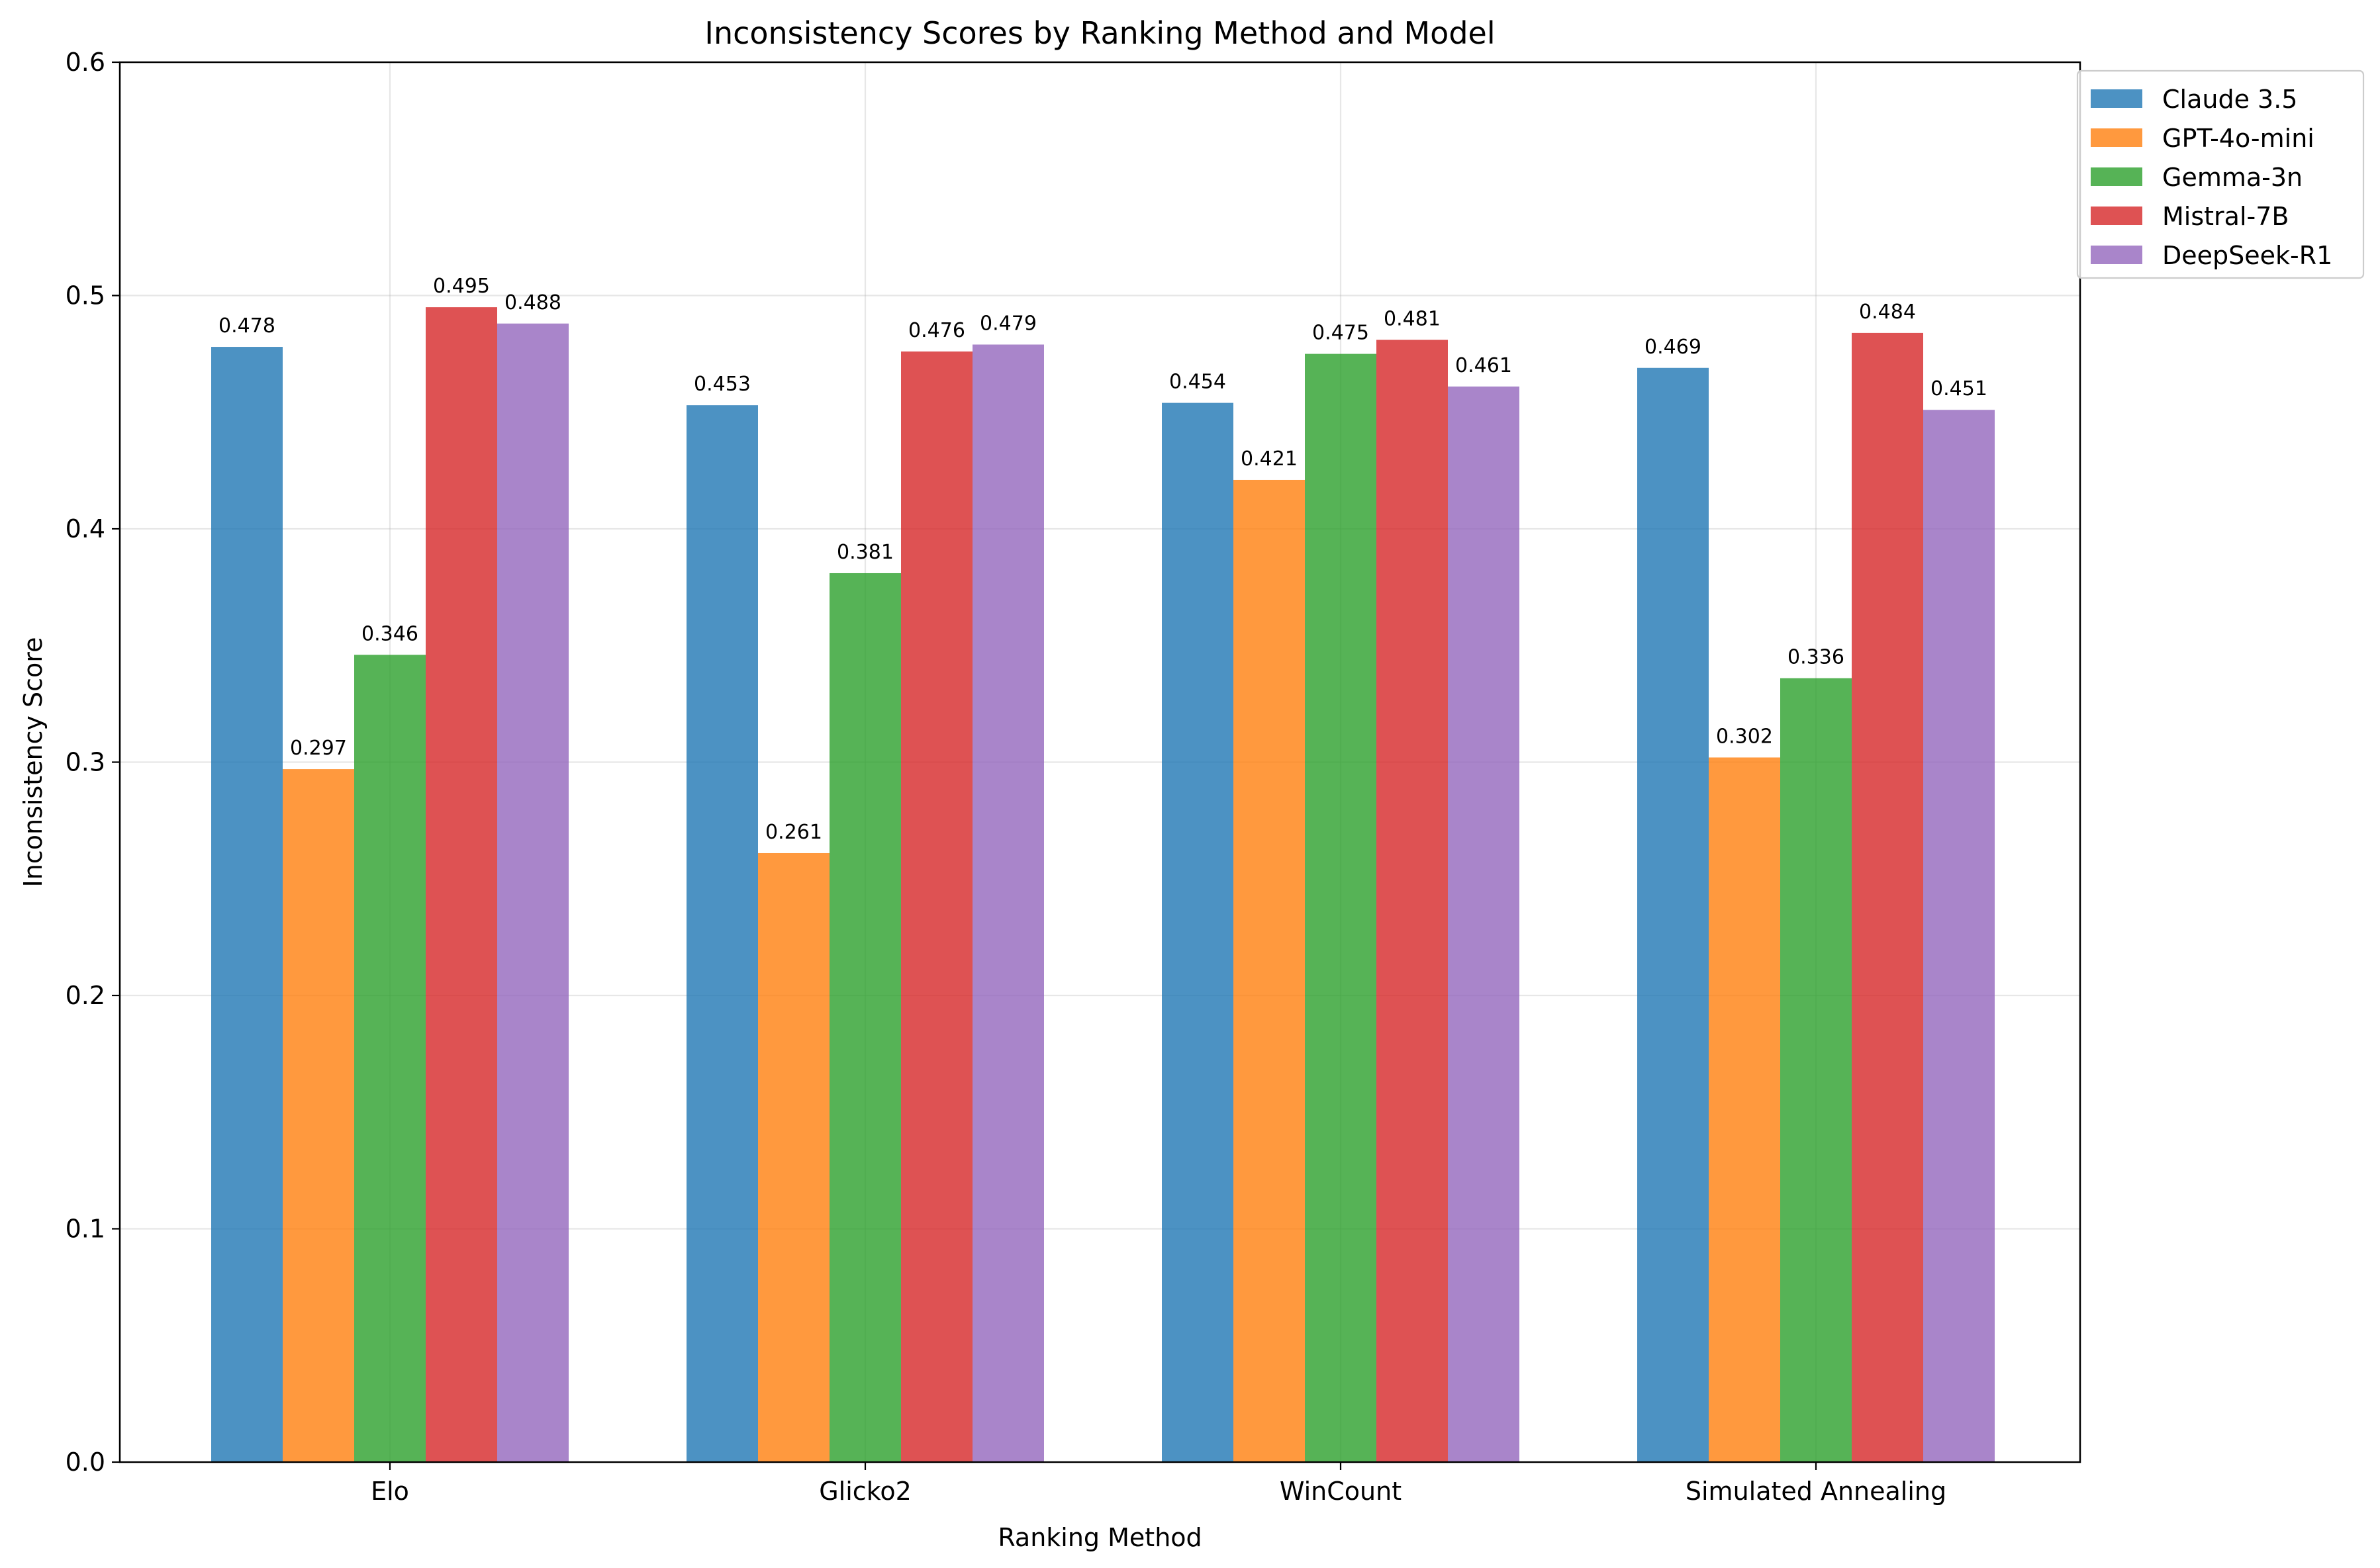  What do you see at coordinates (1673, 914) in the screenshot?
I see `bar-claude-3-5-simulated-annealing` at bounding box center [1673, 914].